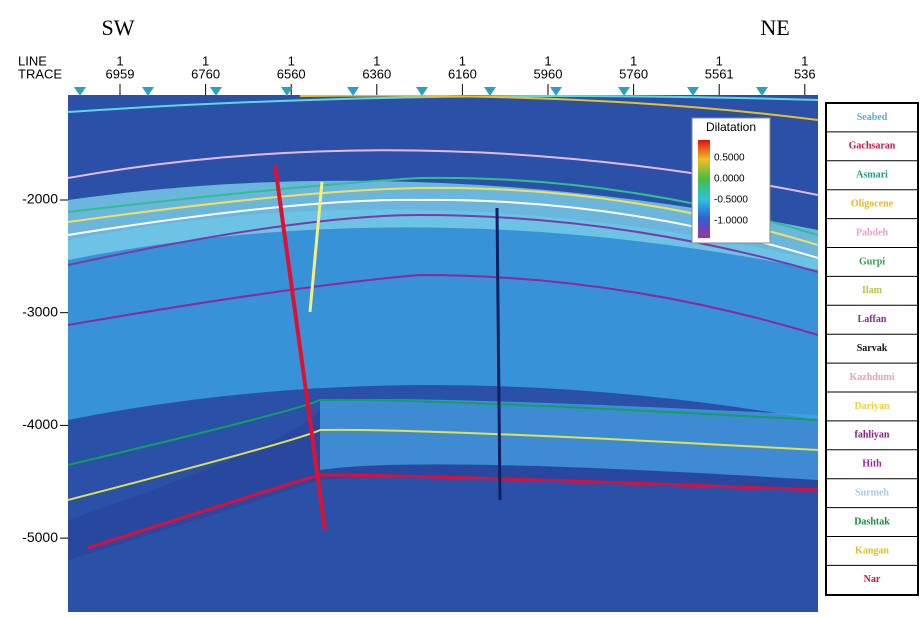 Image resolution: width=920 pixels, height=617 pixels. I want to click on legend-entry: Dashtak, so click(872, 521).